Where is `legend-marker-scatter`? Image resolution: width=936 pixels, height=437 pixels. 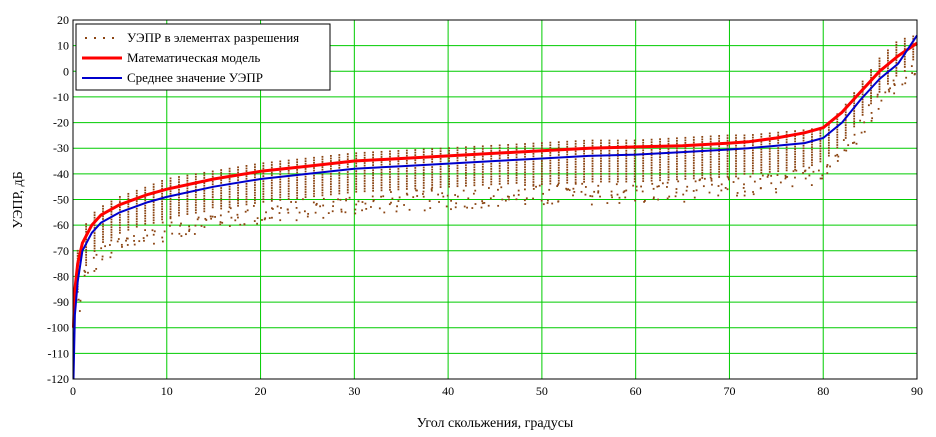
legend-marker-scatter is located at coordinates (99, 38).